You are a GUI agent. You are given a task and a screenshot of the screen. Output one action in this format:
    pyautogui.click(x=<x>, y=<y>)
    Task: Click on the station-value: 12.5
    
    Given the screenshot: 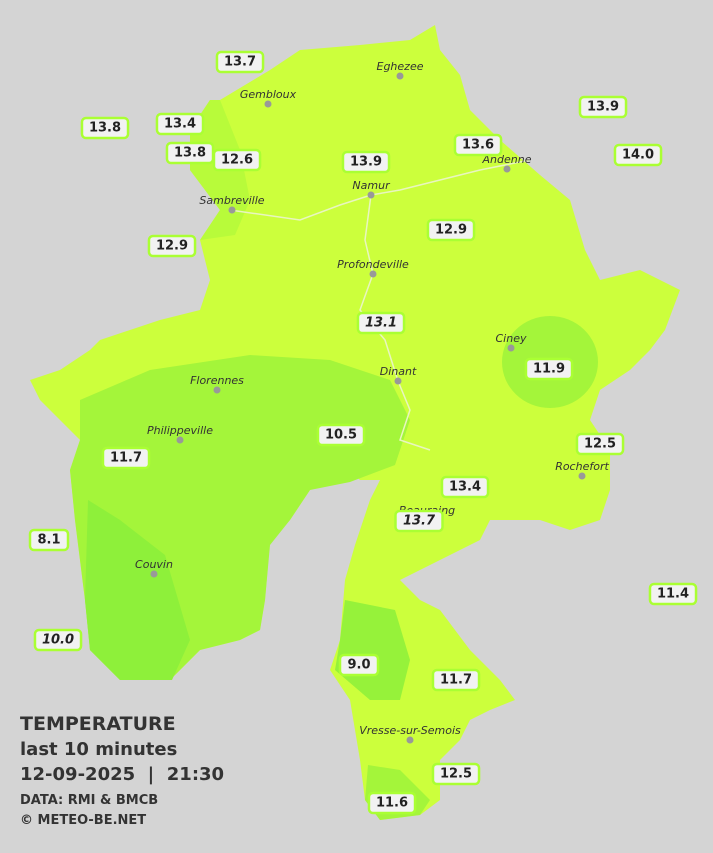 What is the action you would take?
    pyautogui.click(x=600, y=444)
    